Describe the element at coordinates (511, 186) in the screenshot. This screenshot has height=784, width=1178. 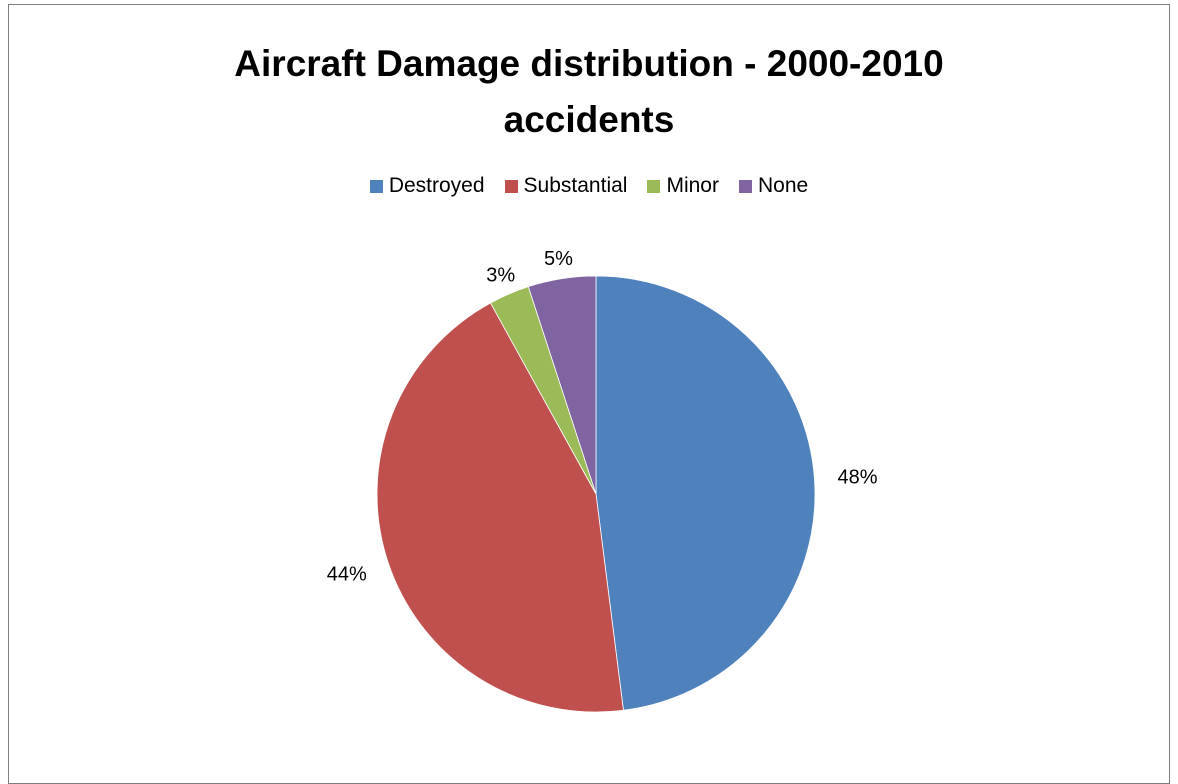
I see `legend-swatch-substantial` at that location.